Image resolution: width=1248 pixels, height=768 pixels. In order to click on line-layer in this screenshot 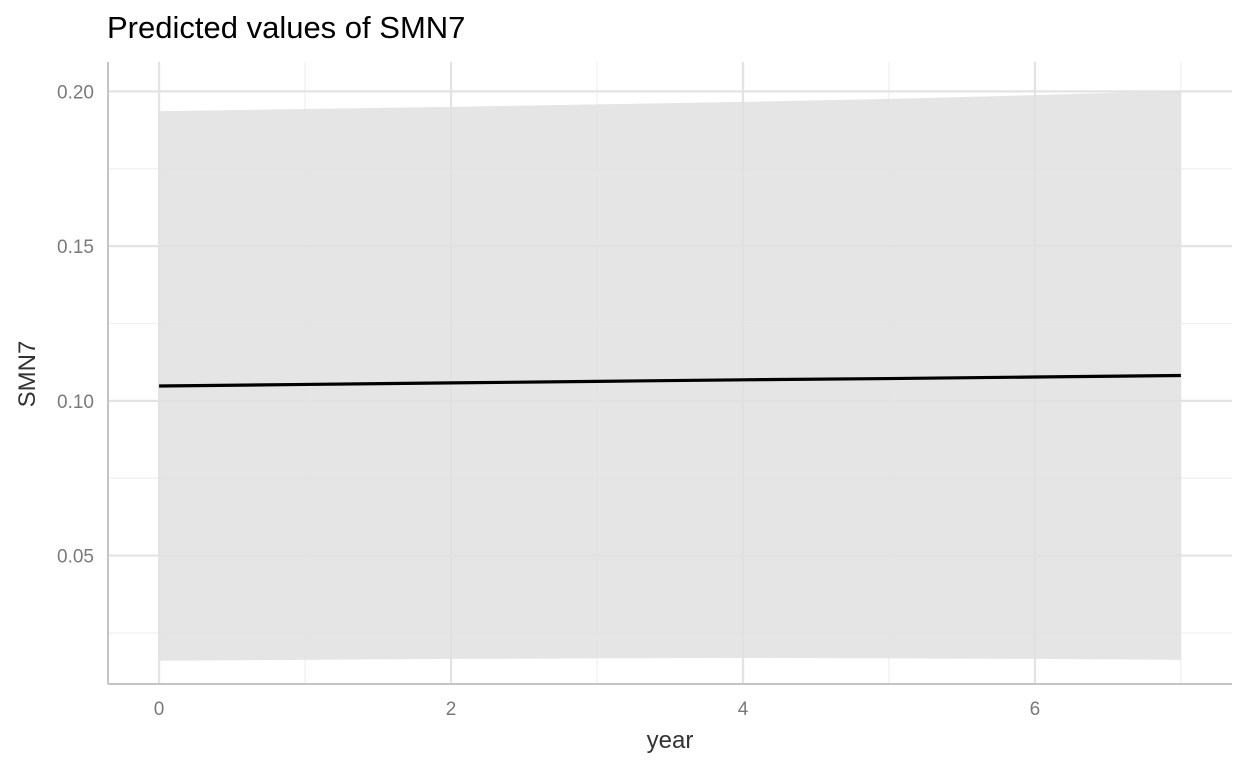, I will do `click(670, 380)`.